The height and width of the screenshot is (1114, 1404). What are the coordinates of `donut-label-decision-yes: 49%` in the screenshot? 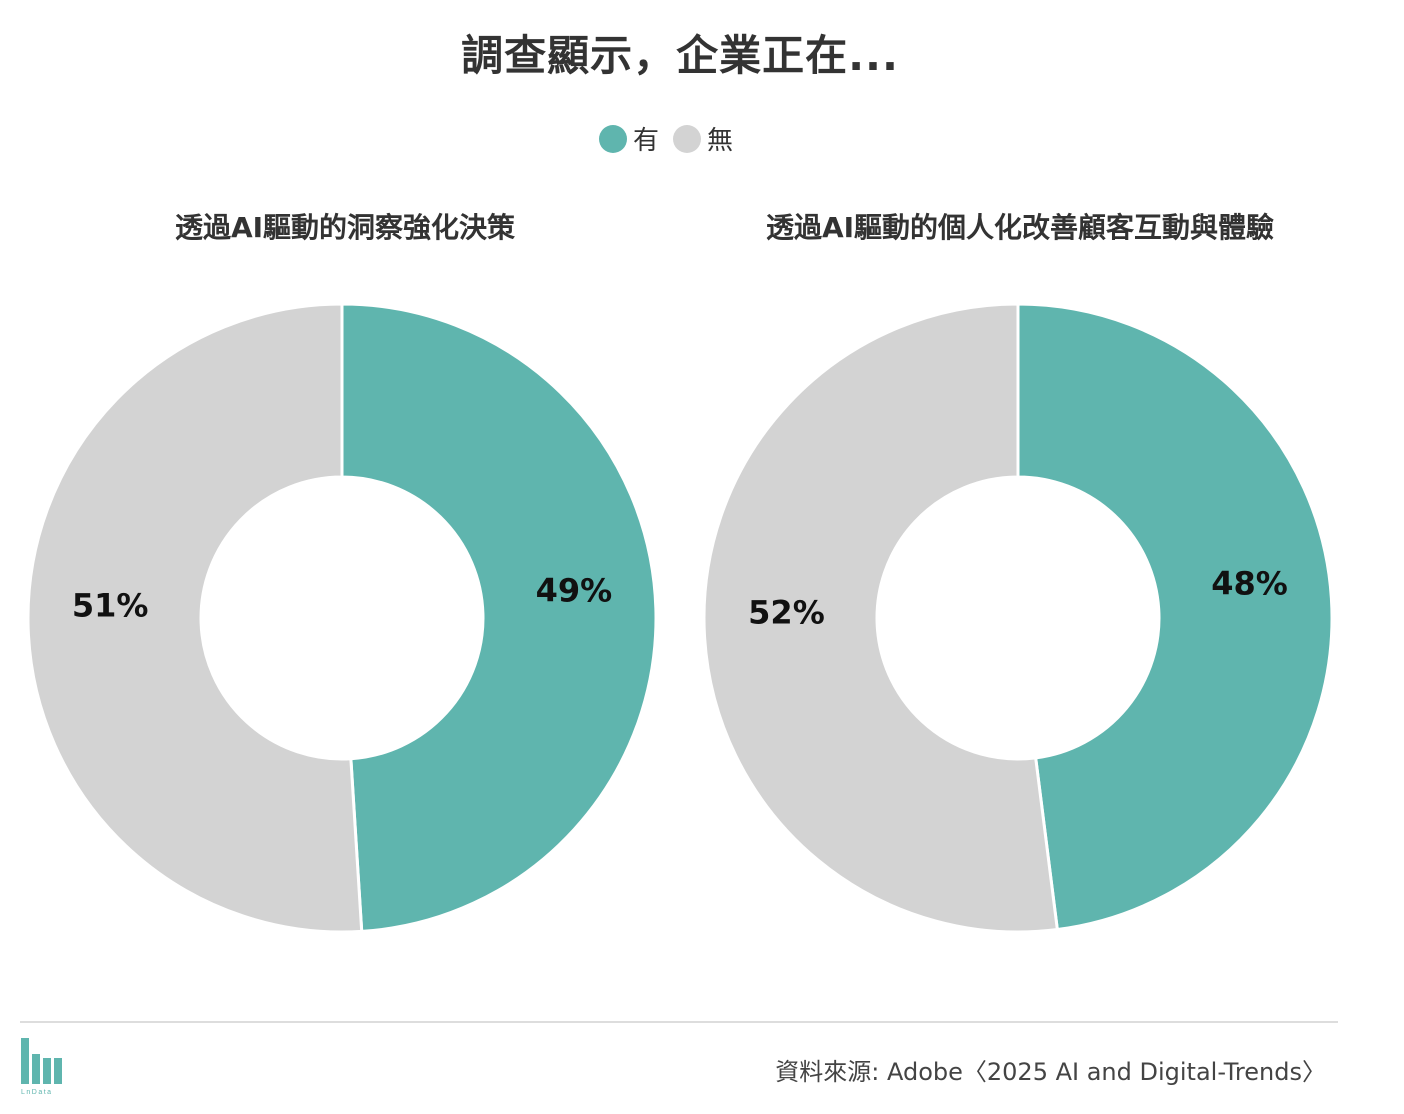 It's located at (574, 591).